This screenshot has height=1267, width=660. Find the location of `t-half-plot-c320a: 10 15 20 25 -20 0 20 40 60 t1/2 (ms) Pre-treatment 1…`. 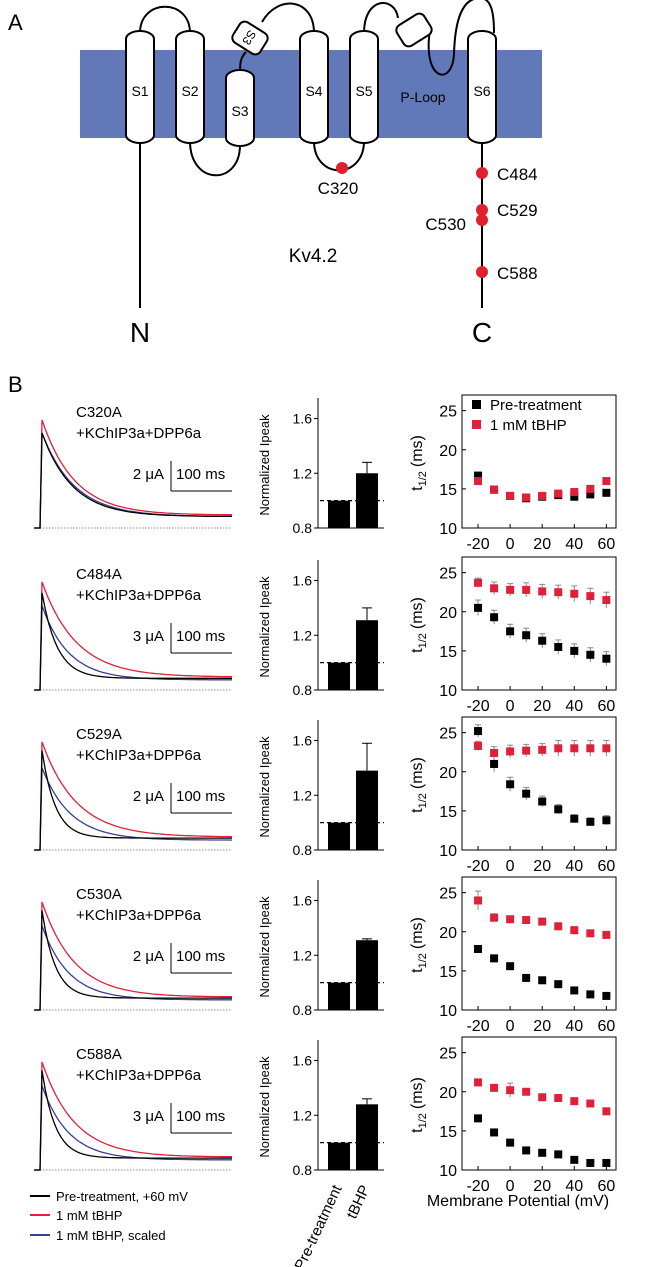

t-half-plot-c320a: 10 15 20 25 -20 0 20 40 60 t1/2 (ms) Pre-treatment 1… is located at coordinates (513, 473).